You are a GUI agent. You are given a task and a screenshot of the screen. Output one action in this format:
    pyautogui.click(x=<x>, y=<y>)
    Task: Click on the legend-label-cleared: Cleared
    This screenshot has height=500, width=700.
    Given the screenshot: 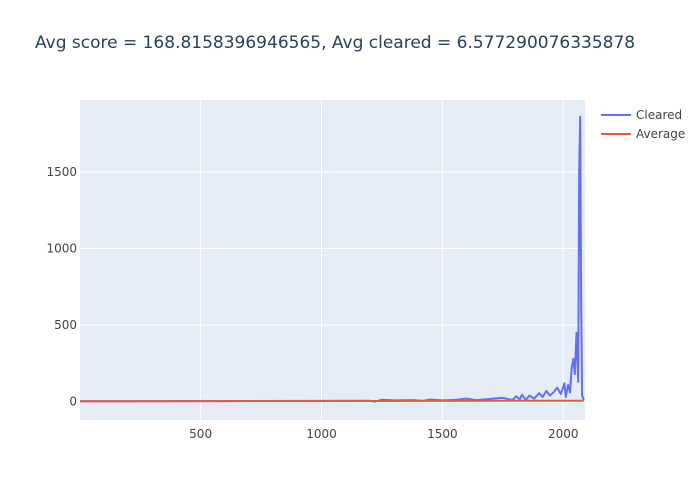 What is the action you would take?
    pyautogui.click(x=659, y=115)
    